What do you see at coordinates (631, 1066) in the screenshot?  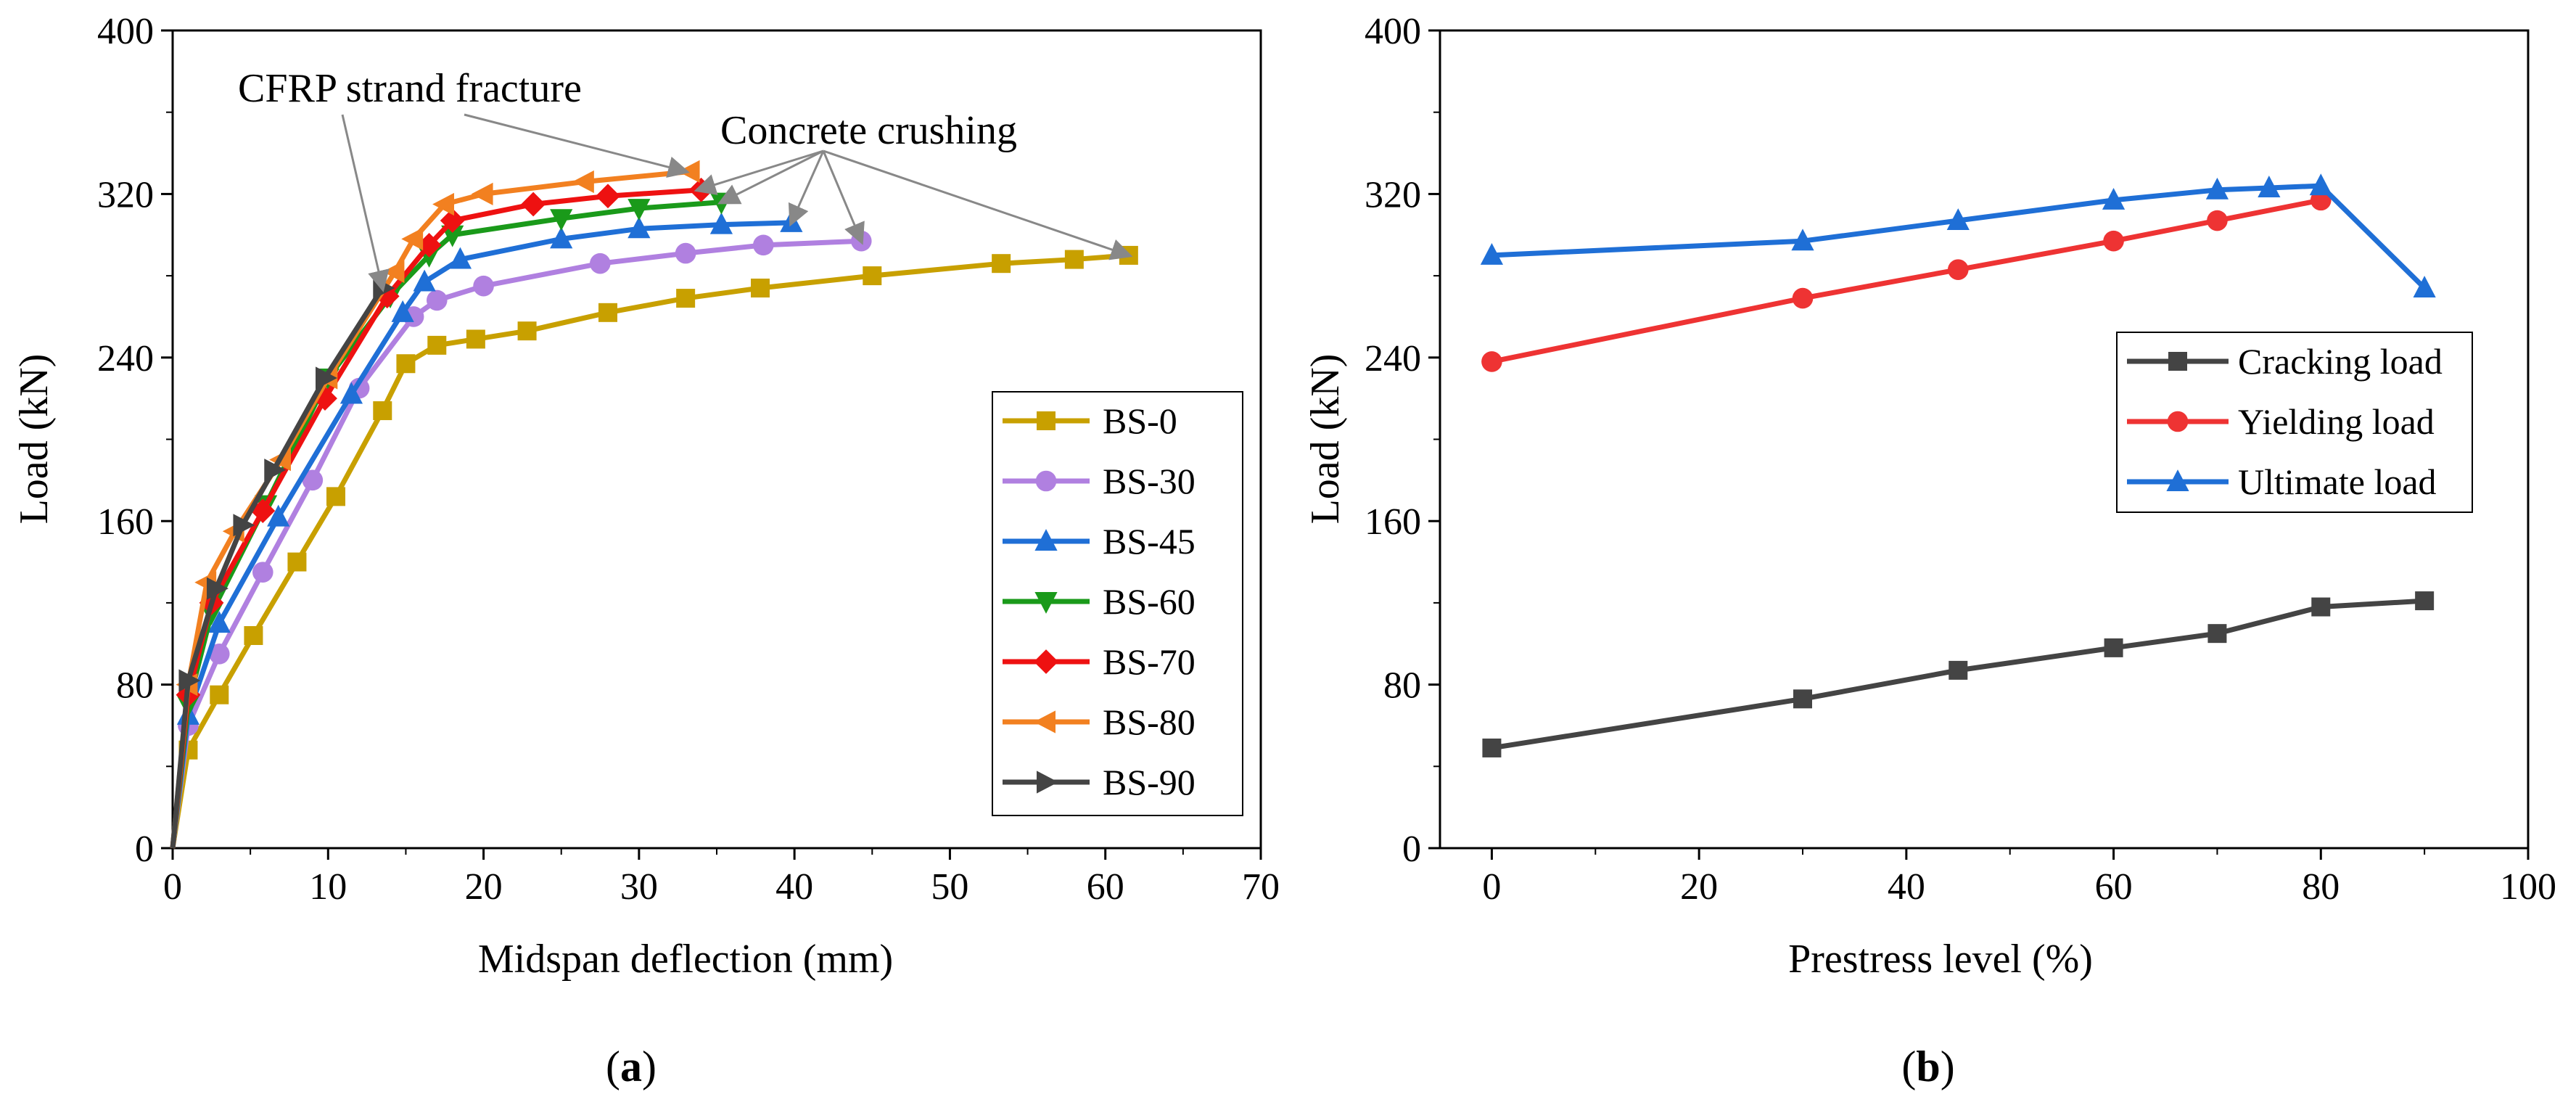 I see `panel-label-a-letter: a` at bounding box center [631, 1066].